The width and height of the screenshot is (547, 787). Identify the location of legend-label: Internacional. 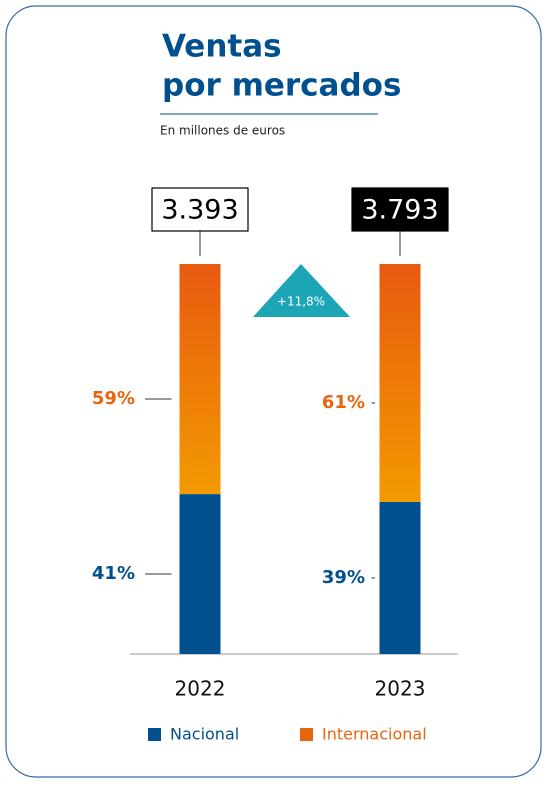
(374, 734).